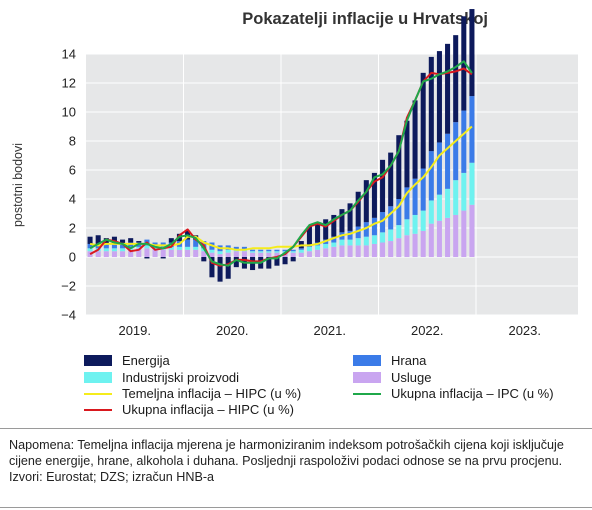 The height and width of the screenshot is (510, 592). Describe the element at coordinates (68, 315) in the screenshot. I see `y-tick-label: −4` at that location.